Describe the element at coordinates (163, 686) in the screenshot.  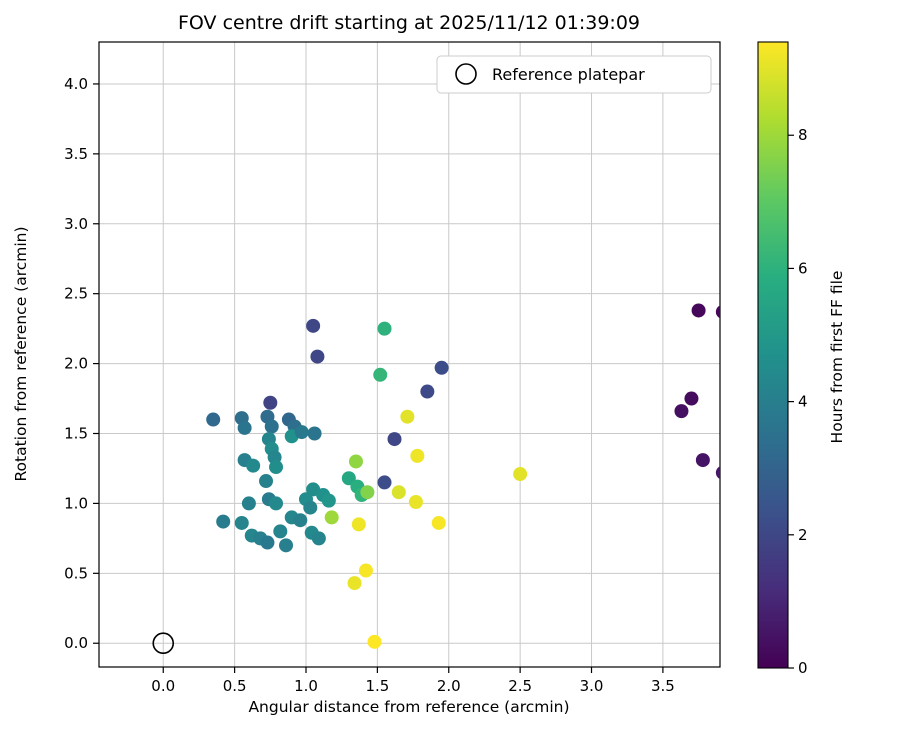
I see `x-tick-label: 0.0` at that location.